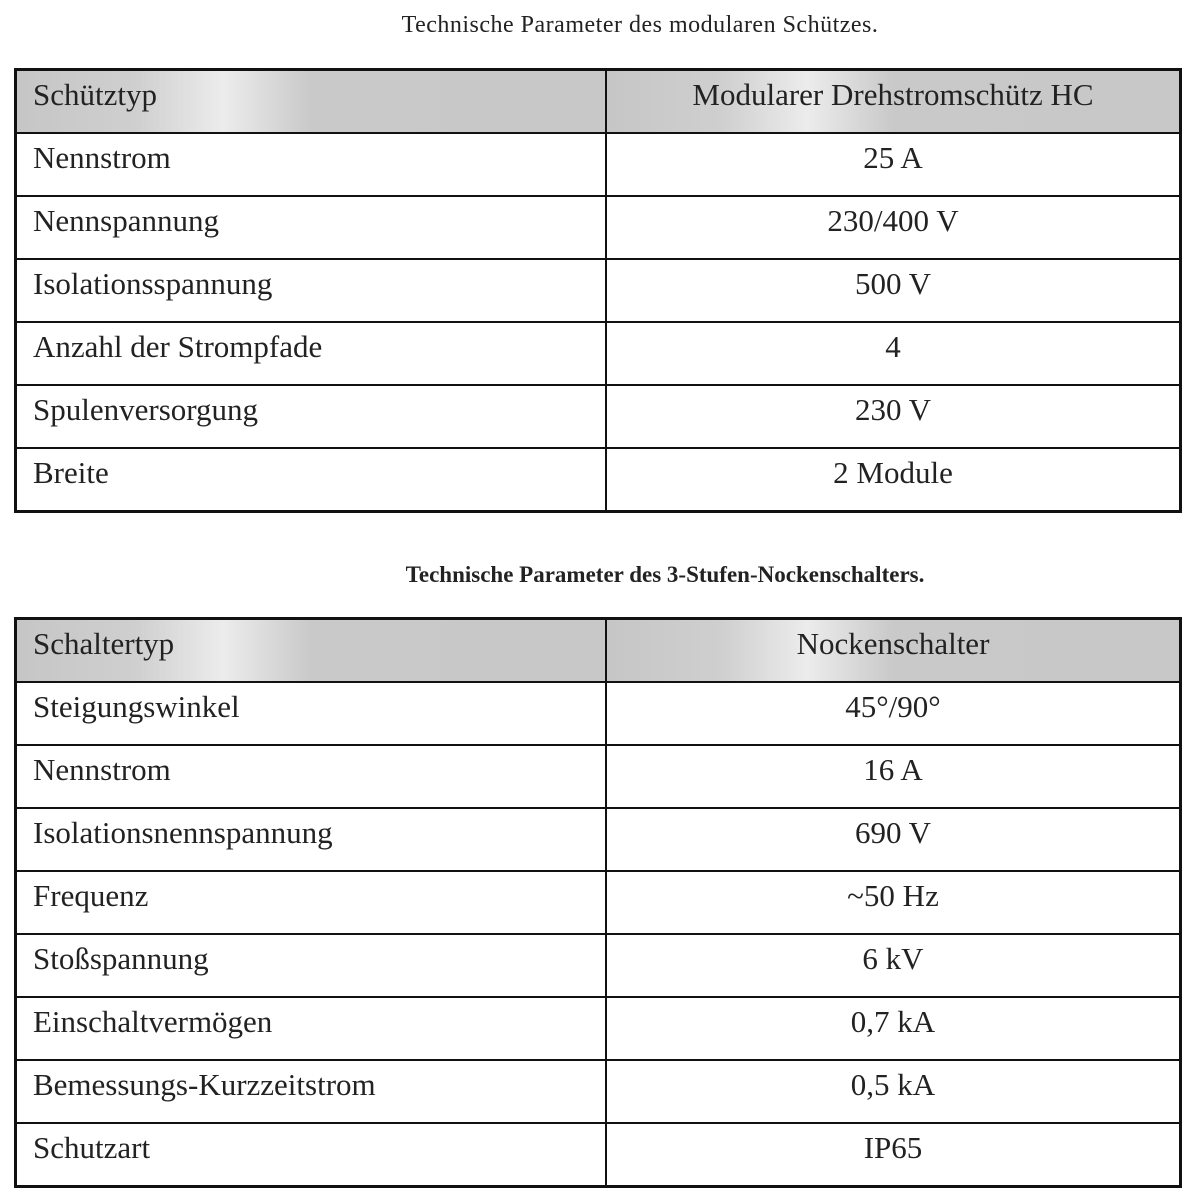 The image size is (1200, 1200). Describe the element at coordinates (310, 290) in the screenshot. I see `parameter-name-cell: Isolationsspannung` at that location.